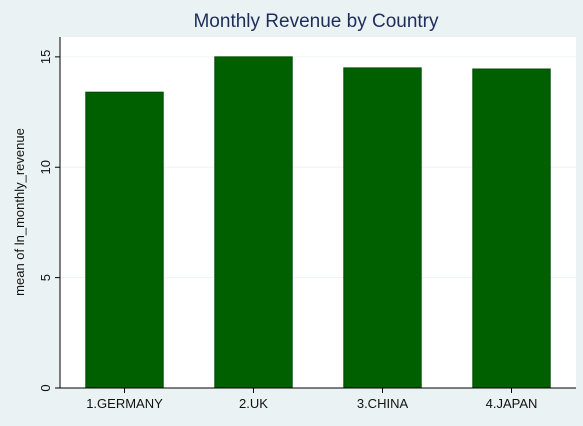 Image resolution: width=583 pixels, height=426 pixels. What do you see at coordinates (45, 387) in the screenshot?
I see `y-tick-label: 0` at bounding box center [45, 387].